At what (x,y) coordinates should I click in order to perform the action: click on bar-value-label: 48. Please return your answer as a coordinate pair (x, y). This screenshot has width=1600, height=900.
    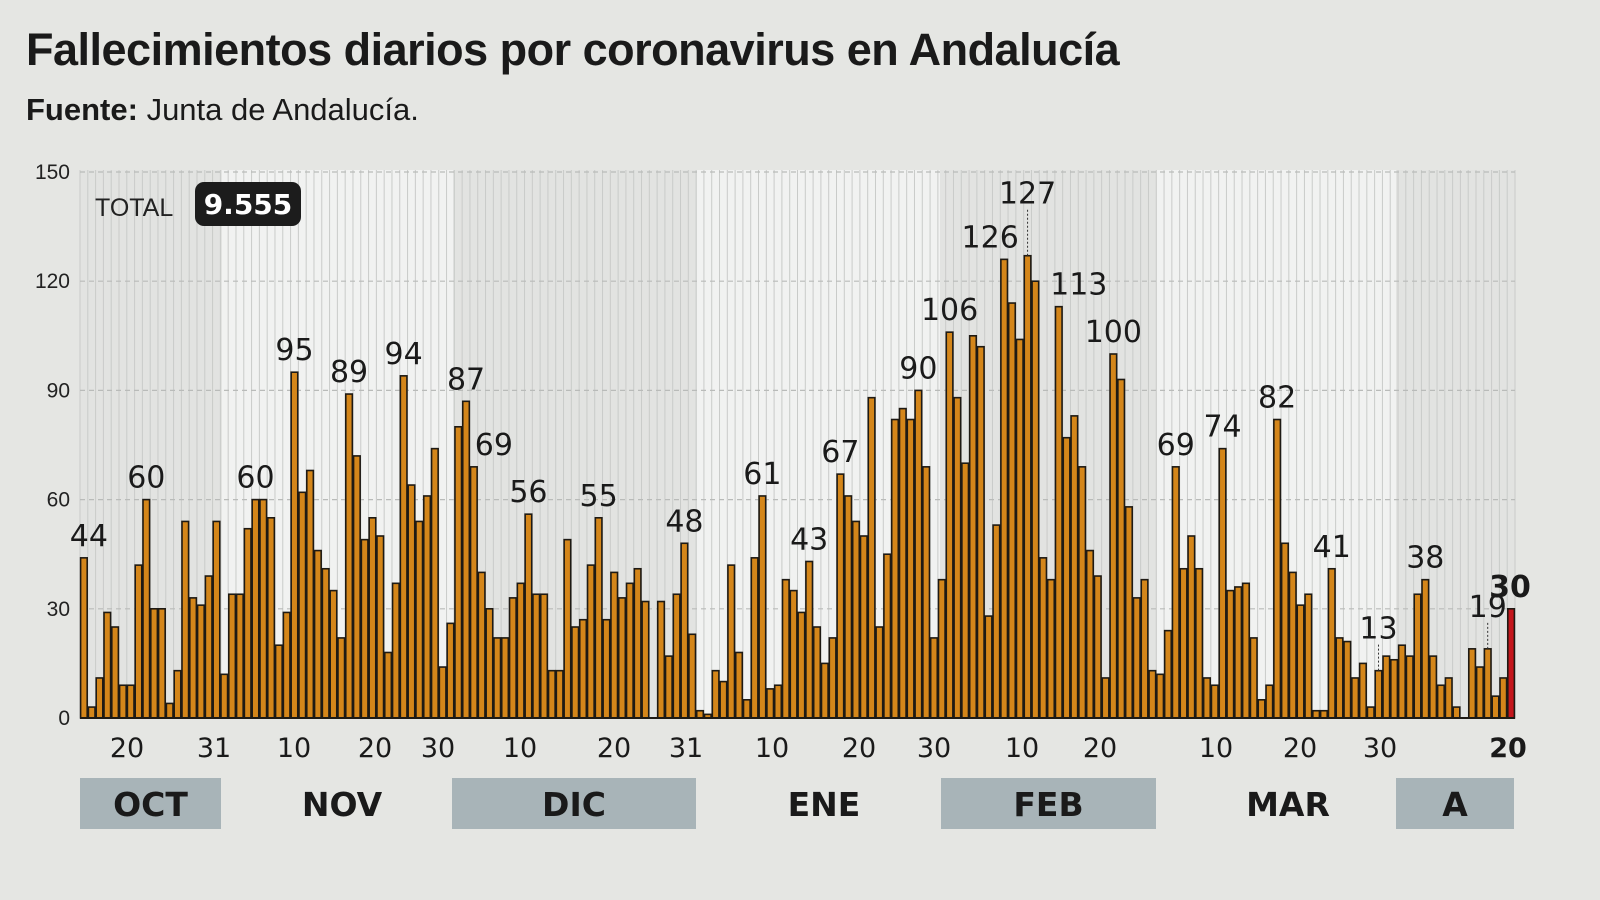
    Looking at the image, I should click on (684, 521).